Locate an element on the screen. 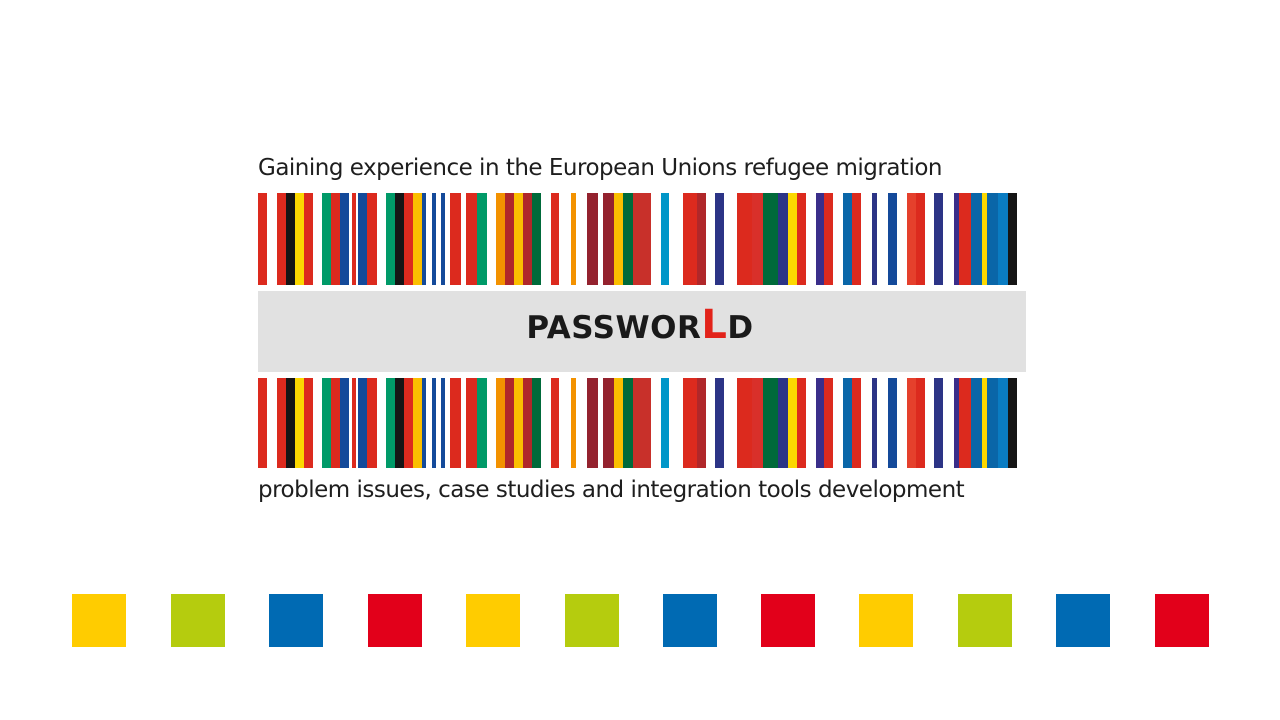 The width and height of the screenshot is (1280, 720). logo-wordmark: PASSWORLD is located at coordinates (640, 325).